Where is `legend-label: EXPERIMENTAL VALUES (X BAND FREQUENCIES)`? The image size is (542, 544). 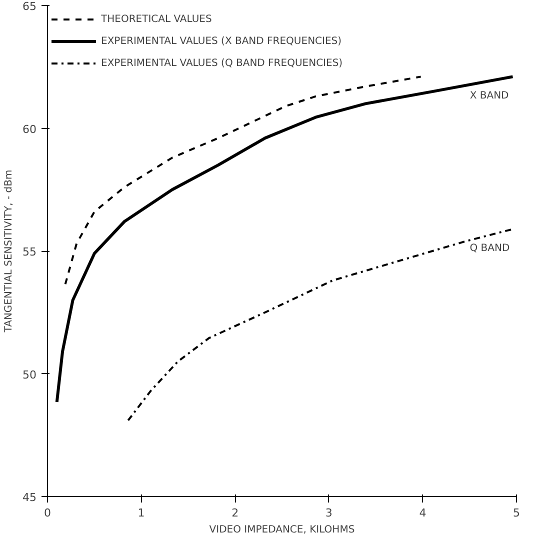 legend-label: EXPERIMENTAL VALUES (X BAND FREQUENCIES) is located at coordinates (221, 41).